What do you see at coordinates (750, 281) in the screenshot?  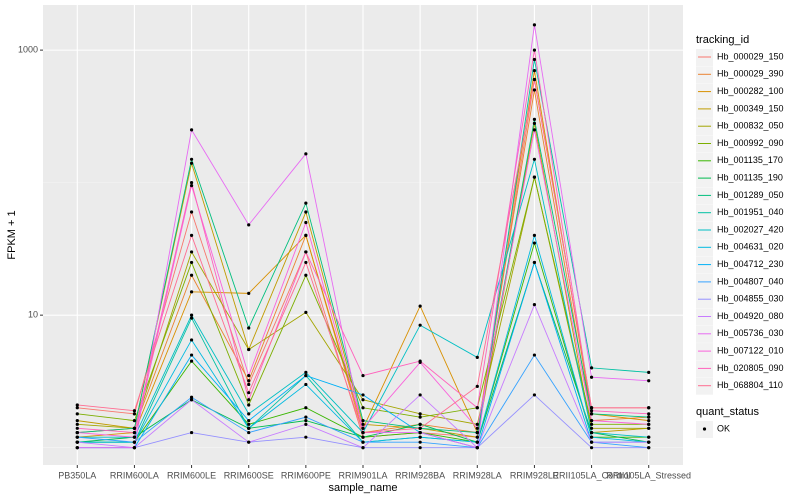 I see `legend-label: Hb_004807_040` at bounding box center [750, 281].